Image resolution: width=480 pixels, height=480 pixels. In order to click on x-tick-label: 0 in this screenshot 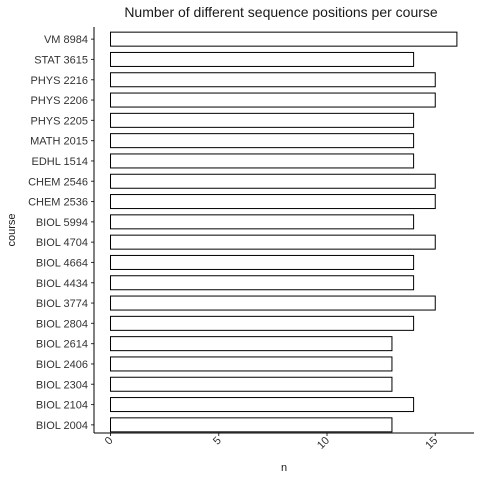, I will do `click(109, 441)`.